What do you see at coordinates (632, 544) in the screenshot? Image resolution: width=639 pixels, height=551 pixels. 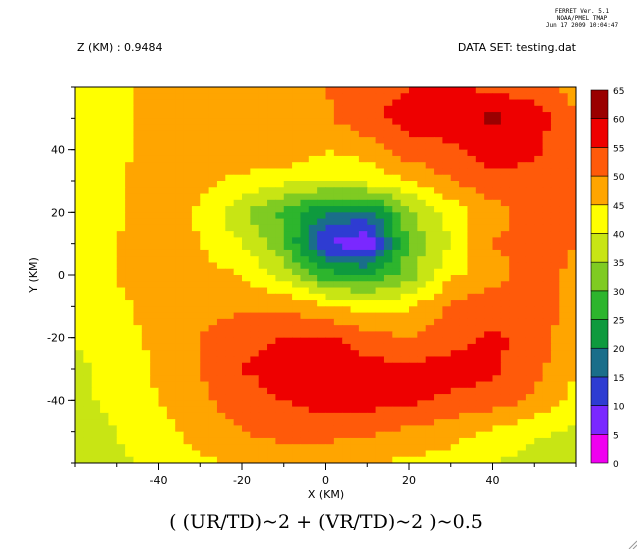 I see `resize-grip-icon` at bounding box center [632, 544].